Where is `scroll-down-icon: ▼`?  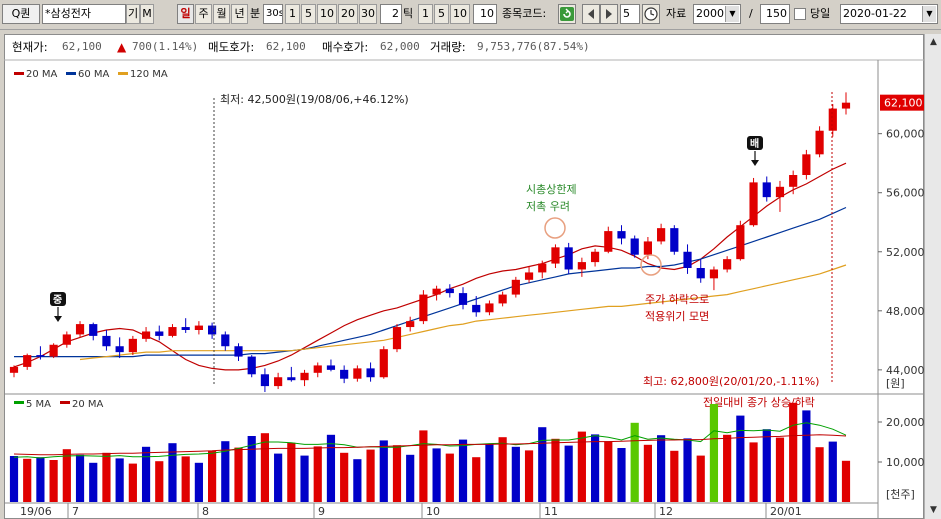
scroll-down-icon: ▼ is located at coordinates (933, 510).